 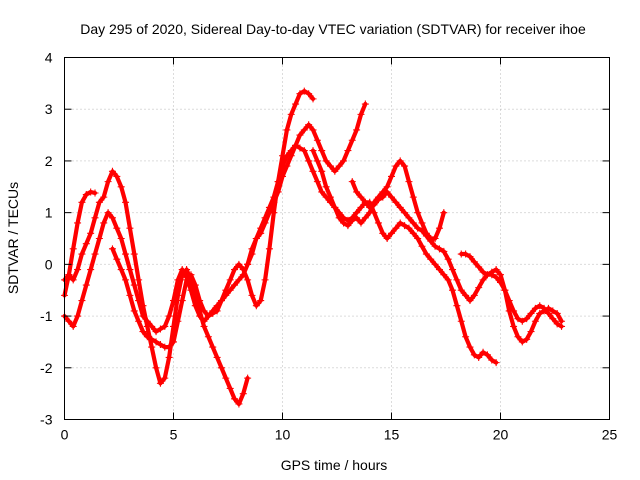 I want to click on x-tick-label: 25, so click(x=610, y=435).